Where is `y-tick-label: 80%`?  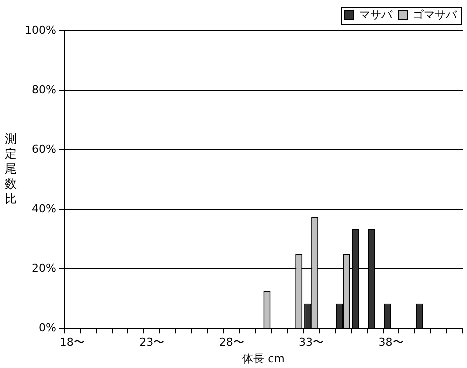 y-tick-label: 80% is located at coordinates (44, 89).